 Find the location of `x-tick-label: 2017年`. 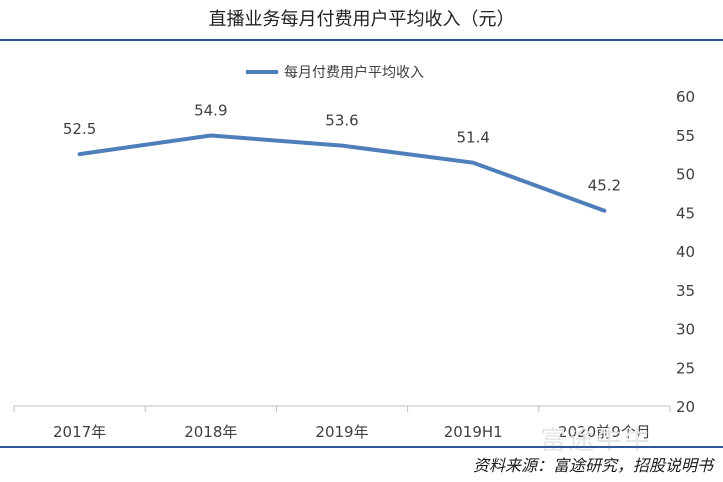

x-tick-label: 2017年 is located at coordinates (79, 432).